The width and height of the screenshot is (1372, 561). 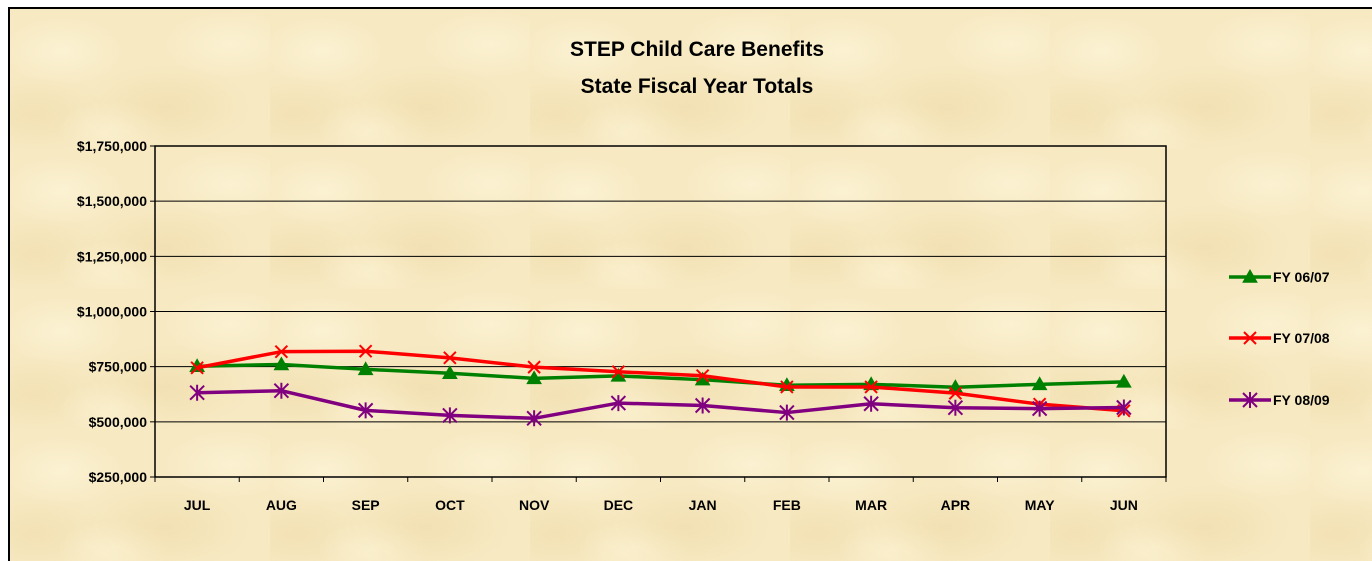 I want to click on legend-label-3: FY 08/09, so click(x=1301, y=400).